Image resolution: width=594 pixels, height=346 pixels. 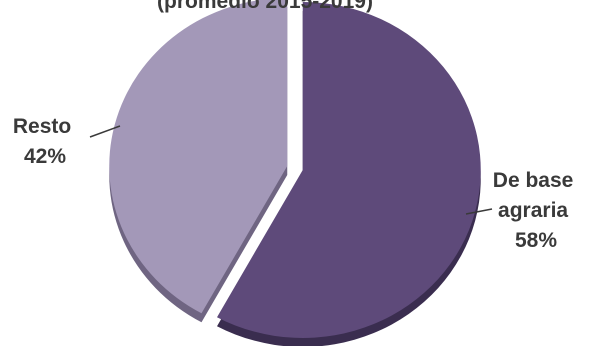 I want to click on label-base-agraria: De base agraria 58%, so click(x=536, y=210).